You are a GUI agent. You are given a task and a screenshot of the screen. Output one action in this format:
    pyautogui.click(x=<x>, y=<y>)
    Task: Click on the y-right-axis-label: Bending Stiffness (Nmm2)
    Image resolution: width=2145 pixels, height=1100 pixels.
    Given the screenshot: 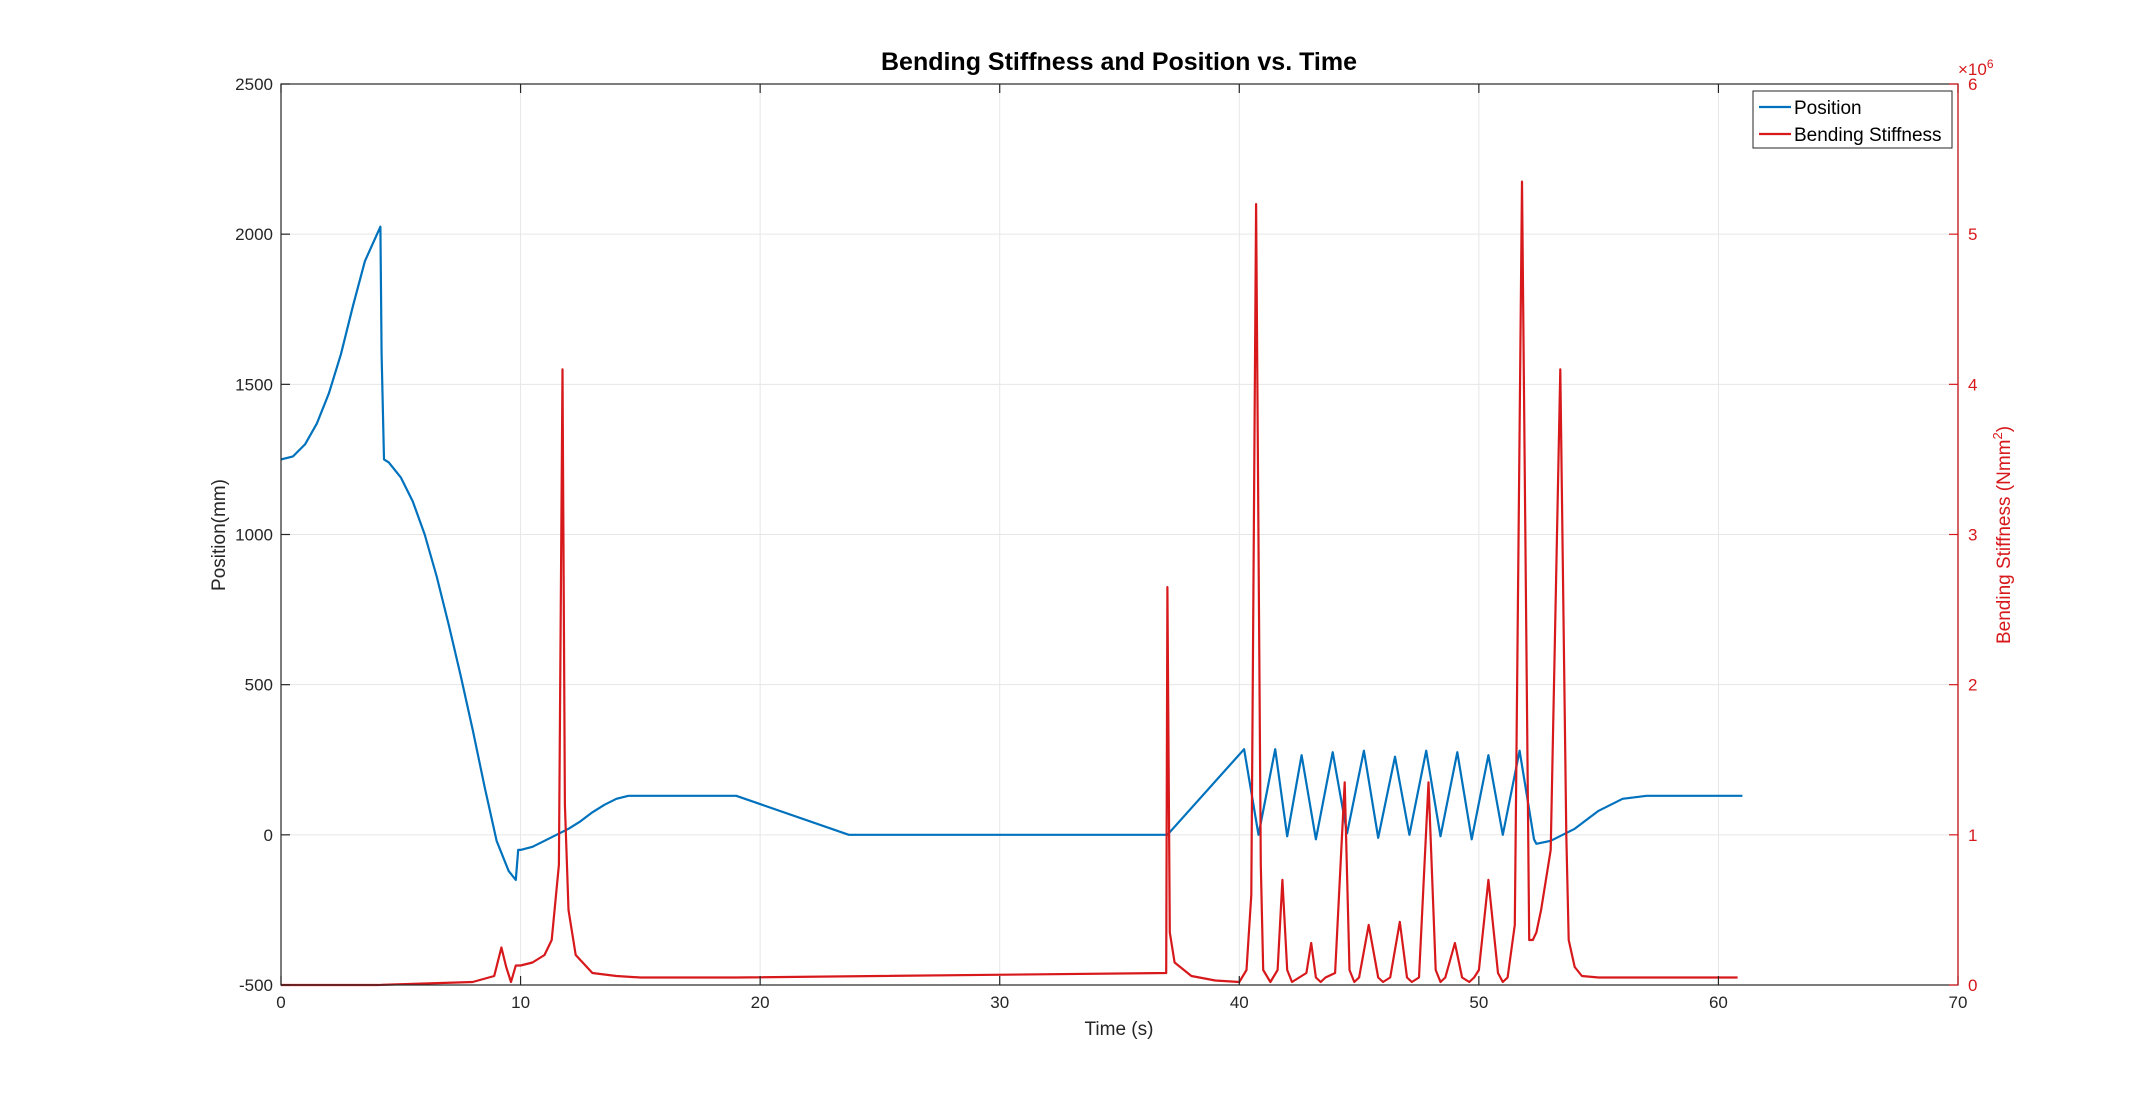 What is the action you would take?
    pyautogui.click(x=2002, y=535)
    